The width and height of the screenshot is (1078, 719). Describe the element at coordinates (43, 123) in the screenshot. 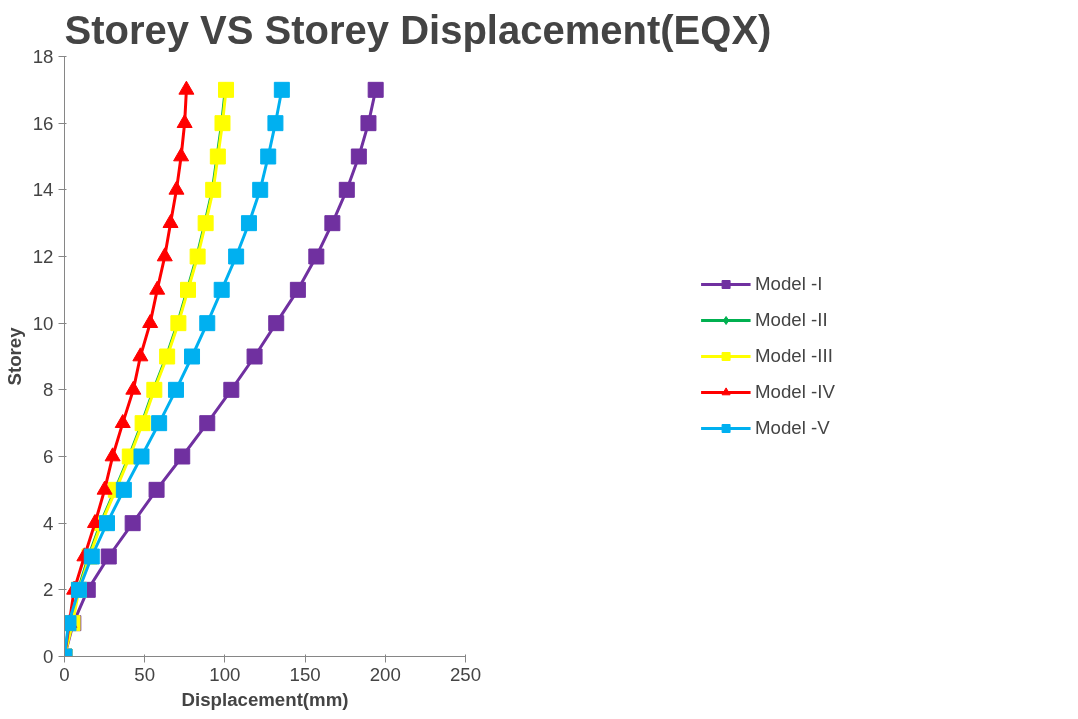

I see `y-tick-label: 16` at that location.